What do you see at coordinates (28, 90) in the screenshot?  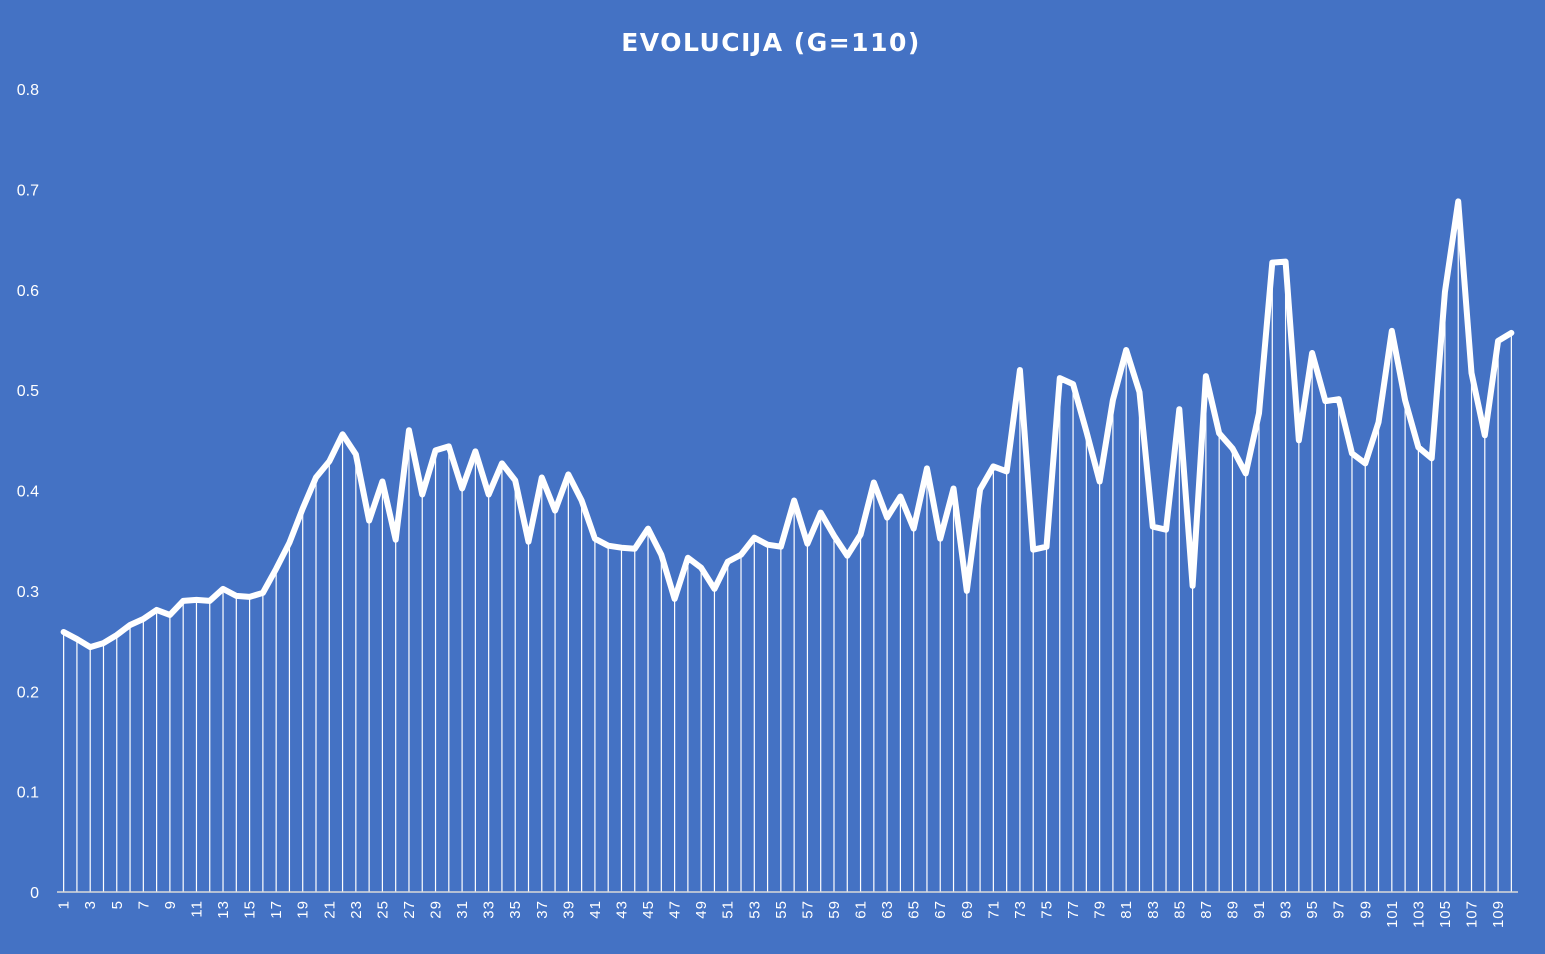 I see `y-tick-label: 0.8` at bounding box center [28, 90].